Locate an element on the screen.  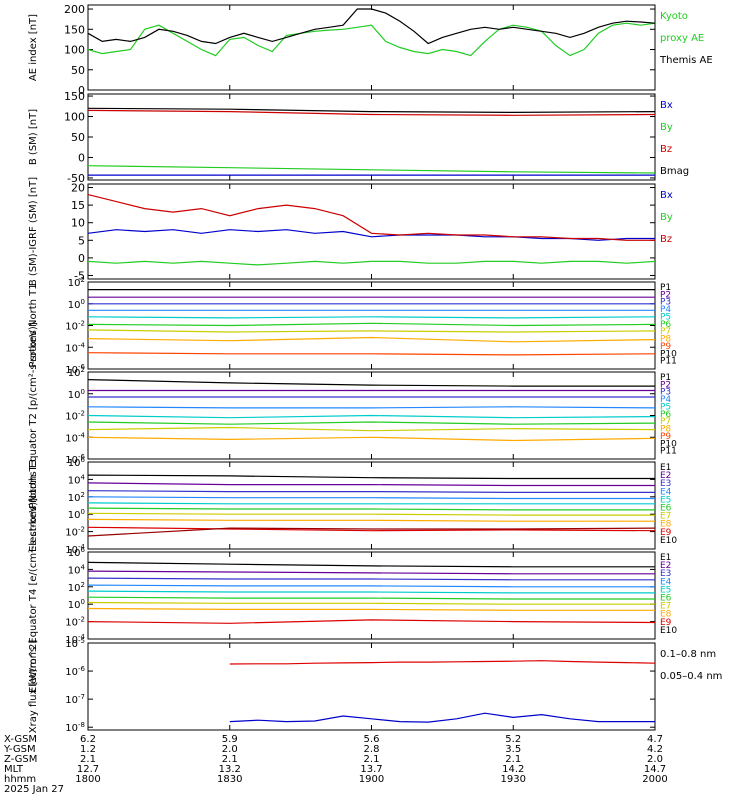
xaxis-cell: 5.2 is located at coordinates (513, 739).